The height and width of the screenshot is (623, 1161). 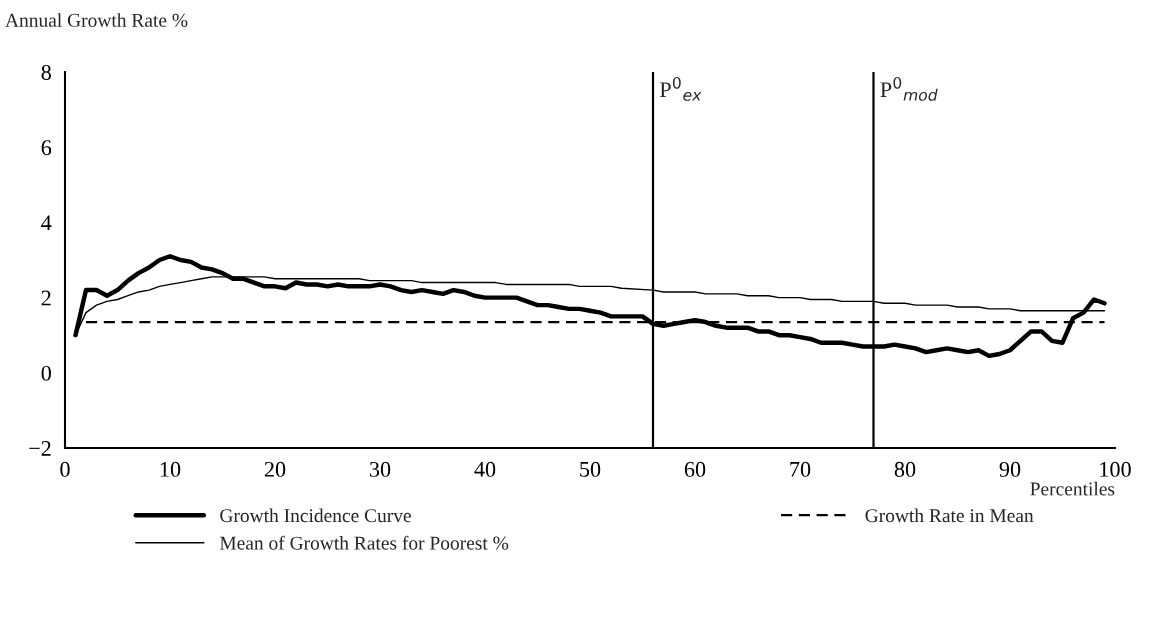 I want to click on x-tick-label: 20, so click(x=275, y=469).